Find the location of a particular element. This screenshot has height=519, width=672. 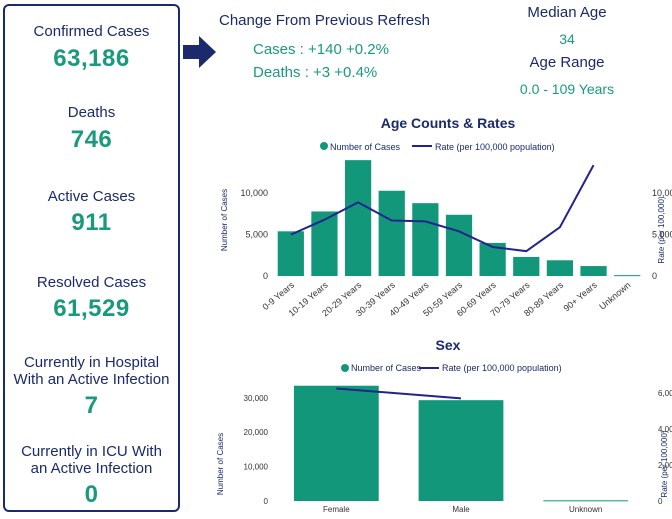

change-deaths: Deaths : +3 +0.4% is located at coordinates (315, 72).